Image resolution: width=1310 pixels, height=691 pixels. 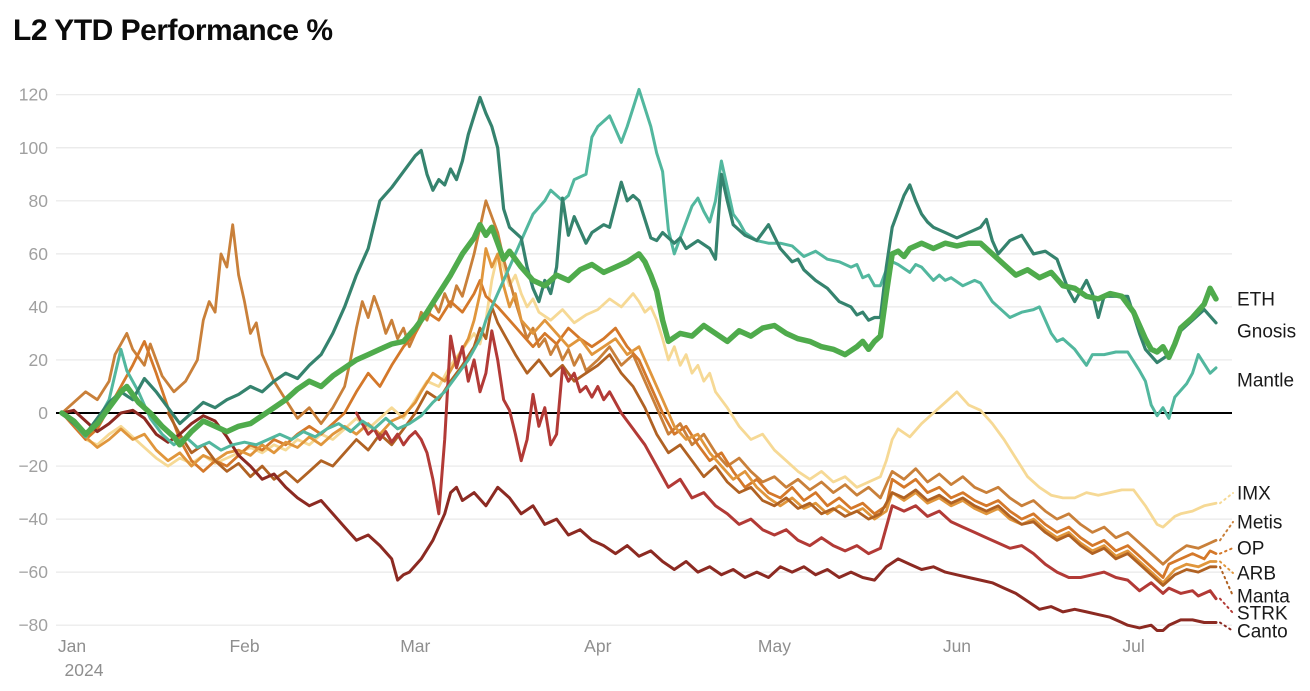 What do you see at coordinates (1133, 646) in the screenshot?
I see `x-tick-label: Jul` at bounding box center [1133, 646].